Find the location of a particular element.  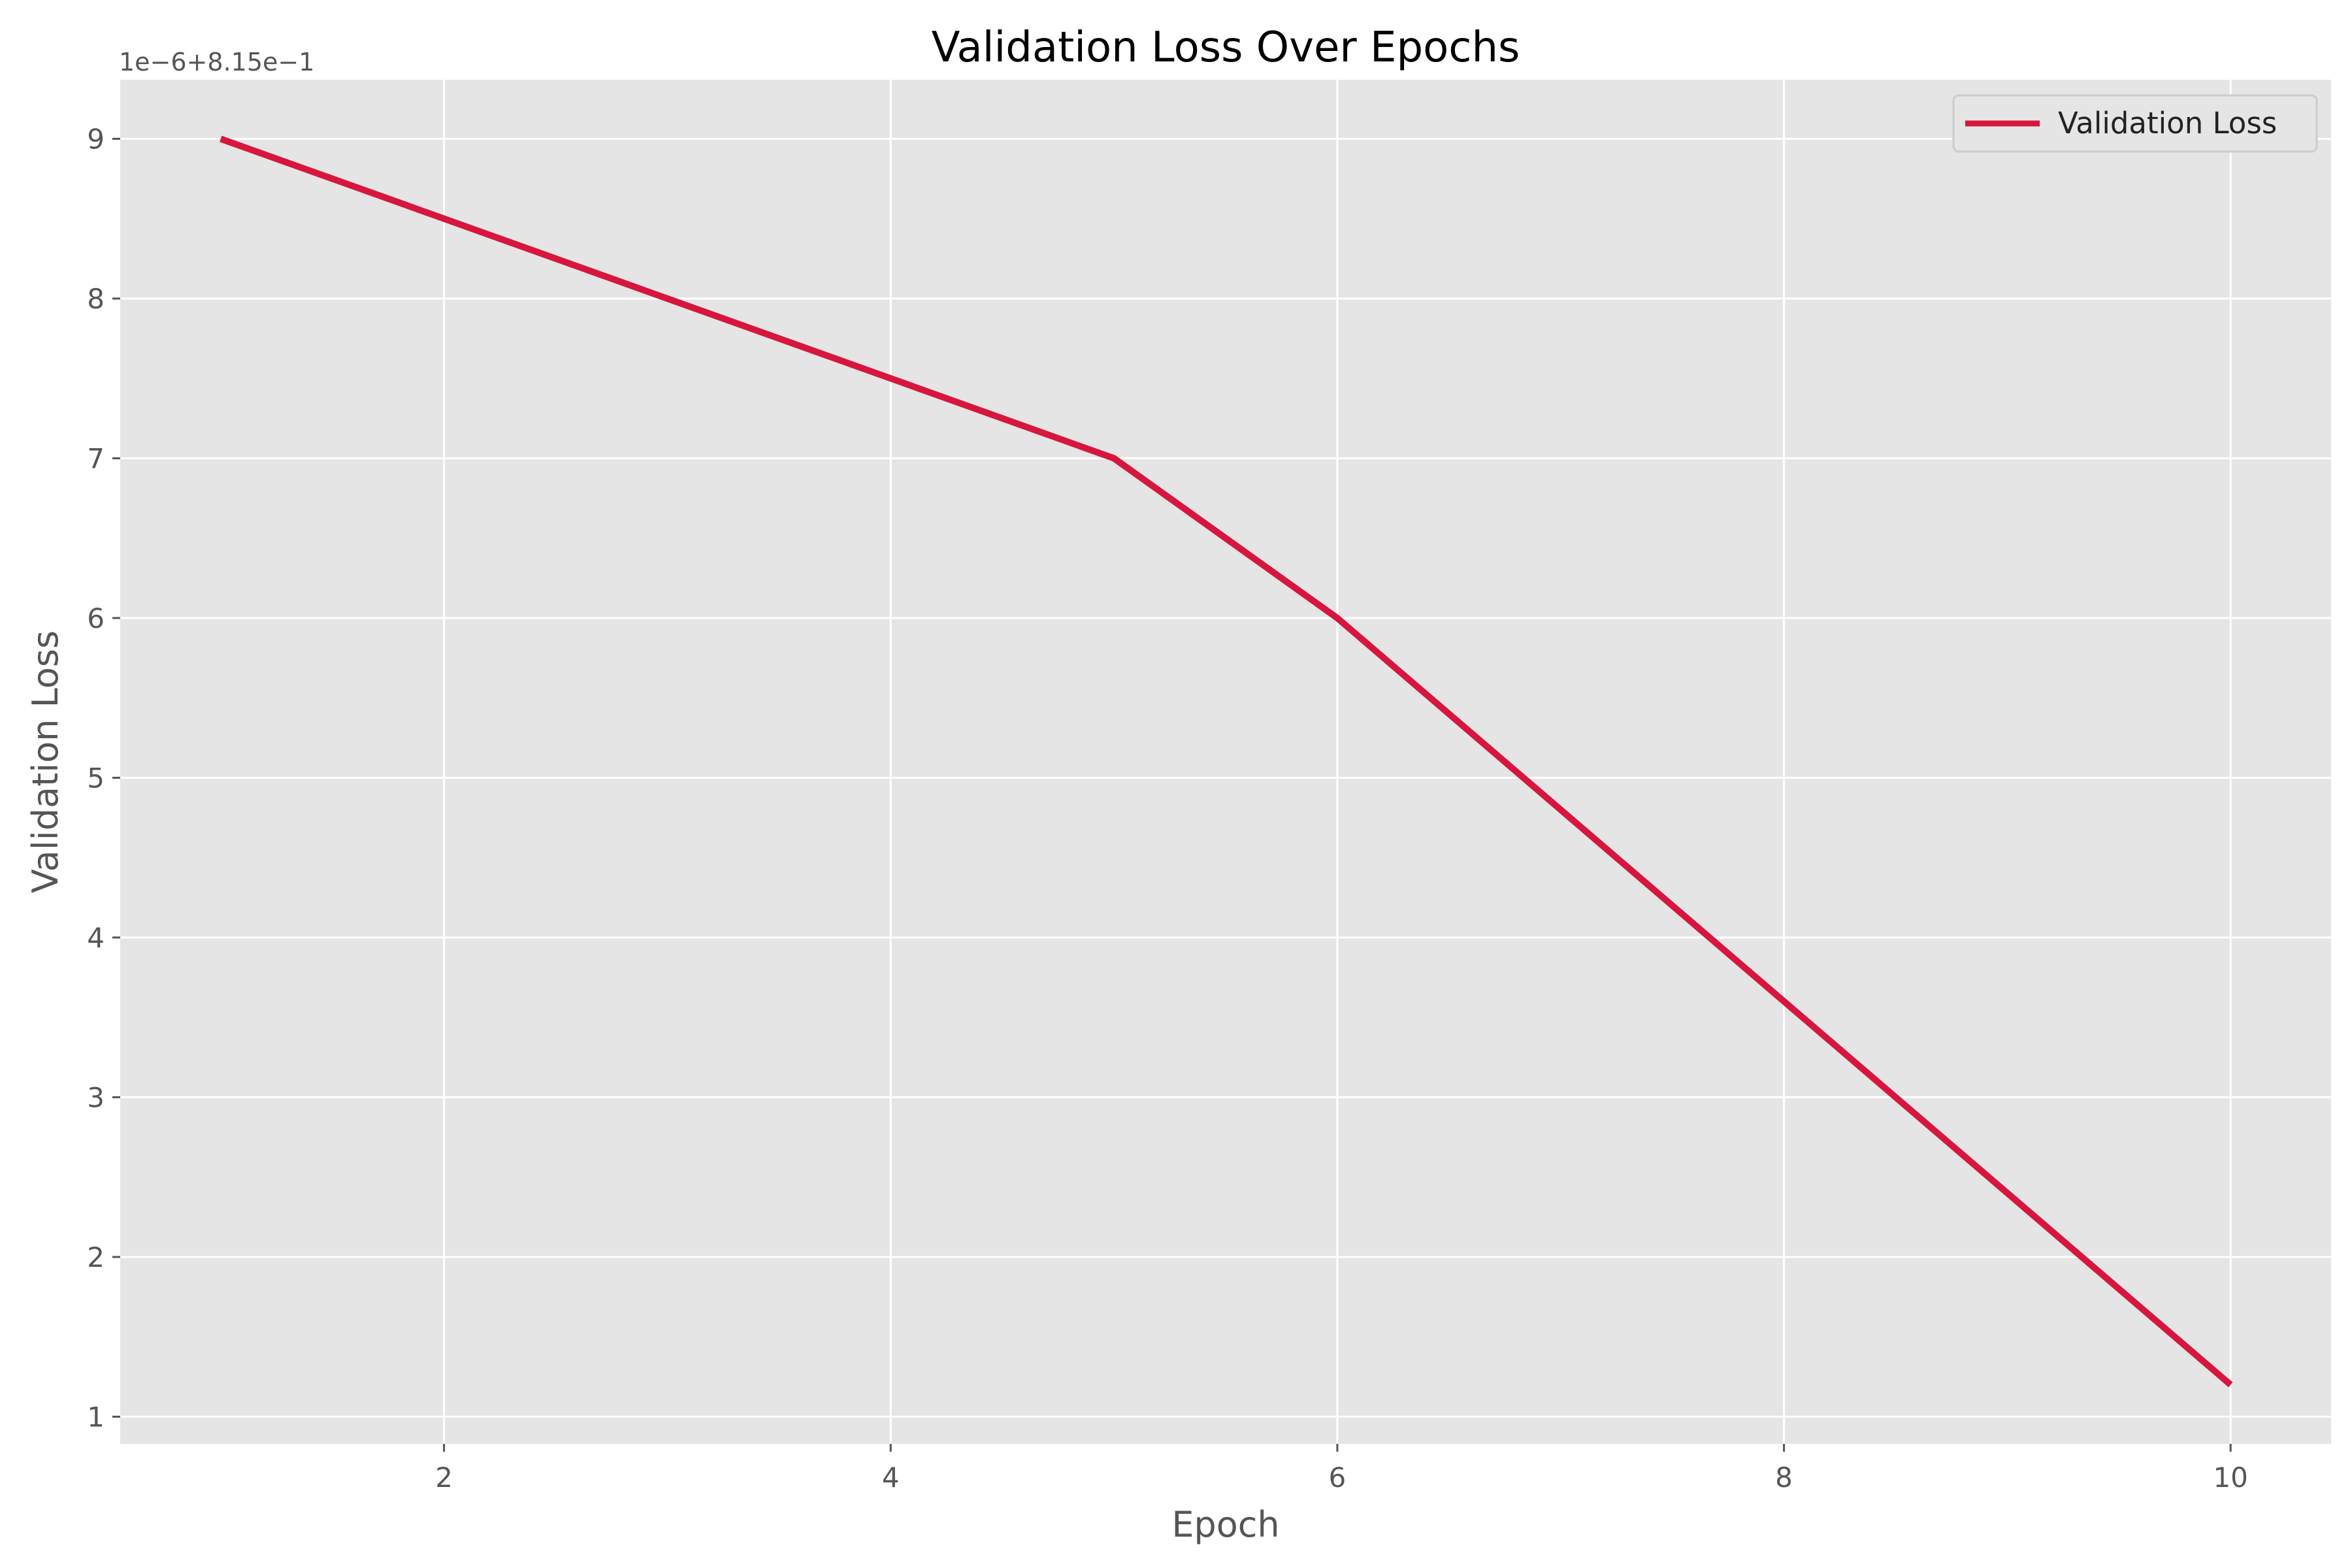

legend-box is located at coordinates (2135, 123).